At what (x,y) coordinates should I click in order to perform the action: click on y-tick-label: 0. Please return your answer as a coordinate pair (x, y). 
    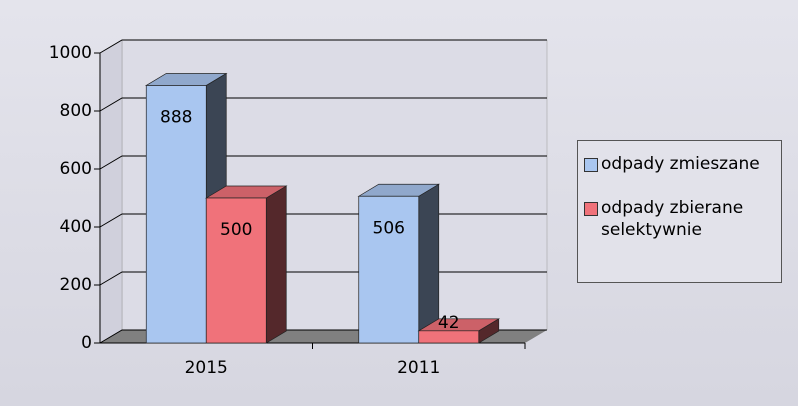
    Looking at the image, I should click on (86, 343).